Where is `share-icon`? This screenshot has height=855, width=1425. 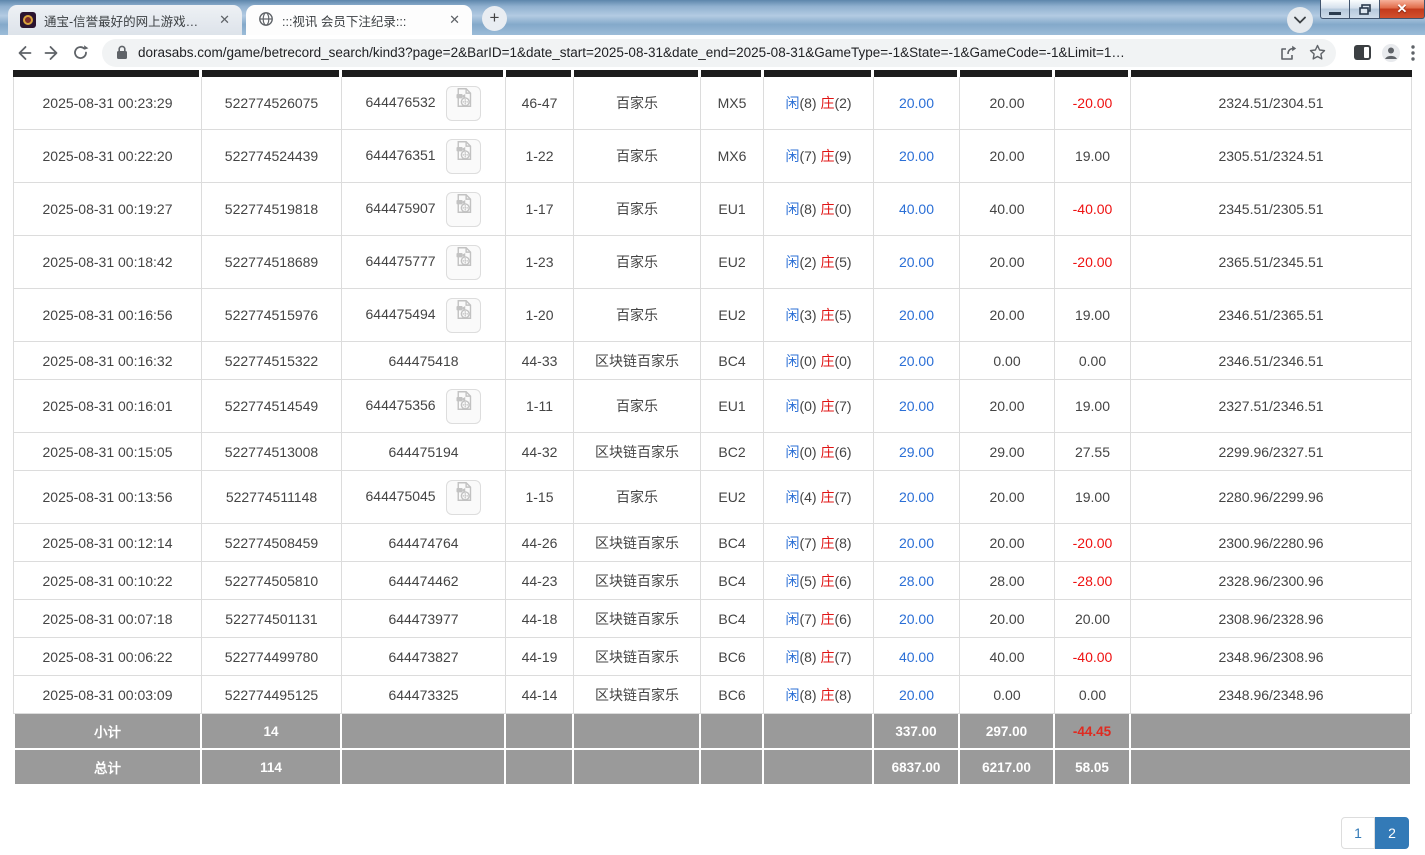
share-icon is located at coordinates (1288, 53).